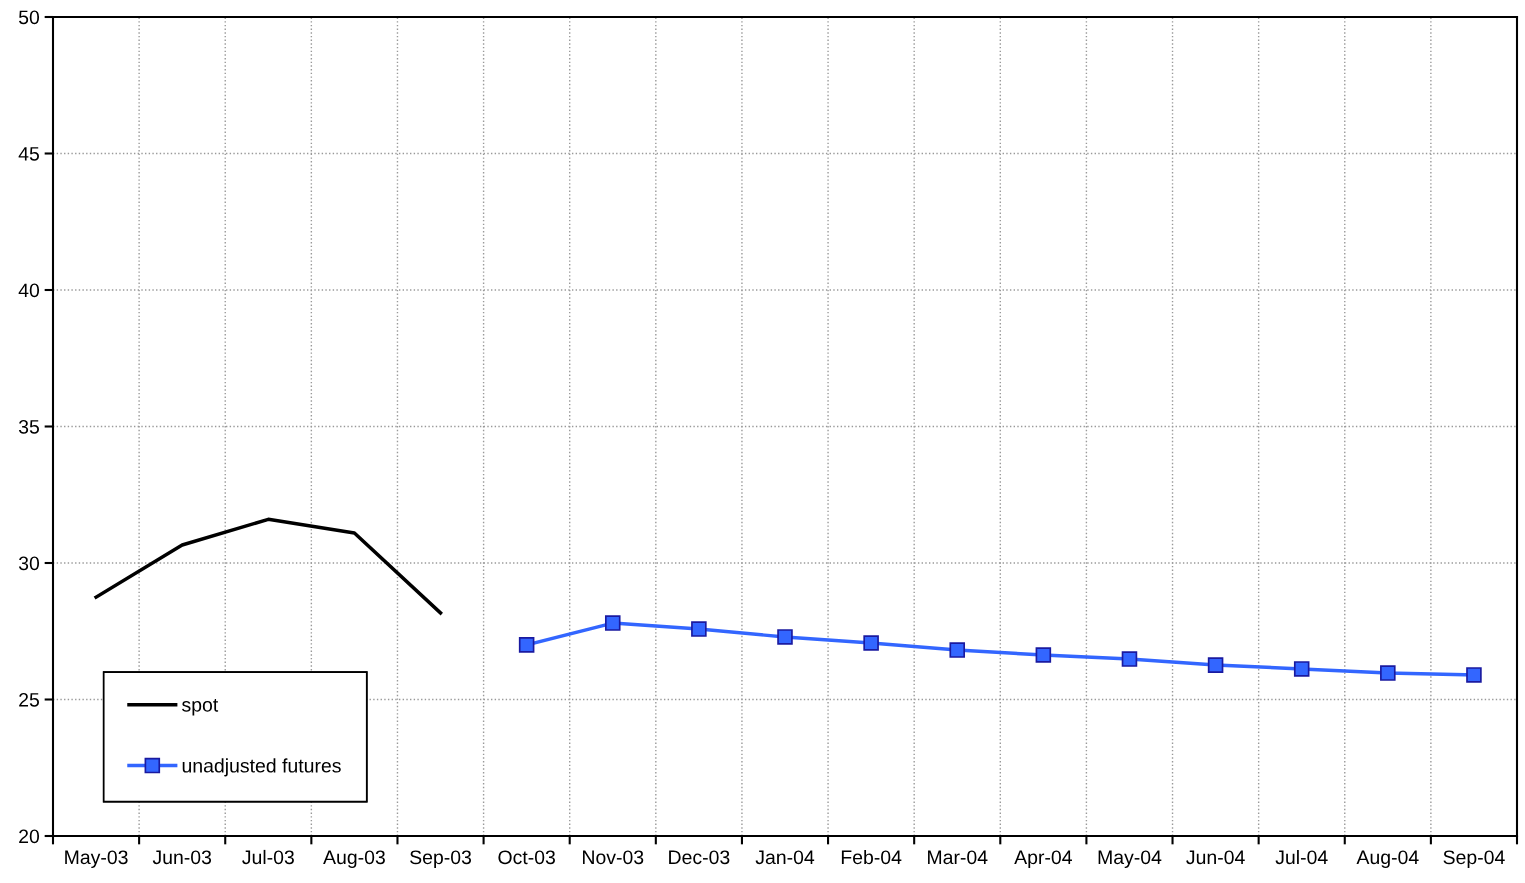 The width and height of the screenshot is (1525, 883). What do you see at coordinates (1130, 859) in the screenshot?
I see `x-tick-label: May-04` at bounding box center [1130, 859].